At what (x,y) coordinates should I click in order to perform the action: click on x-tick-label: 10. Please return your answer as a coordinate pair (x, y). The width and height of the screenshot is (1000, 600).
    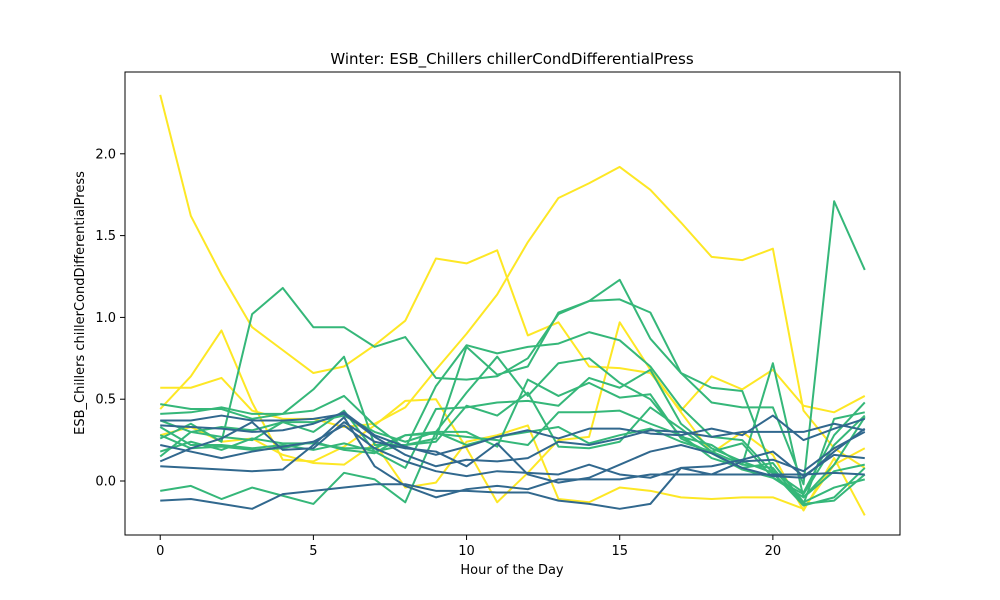
    Looking at the image, I should click on (466, 551).